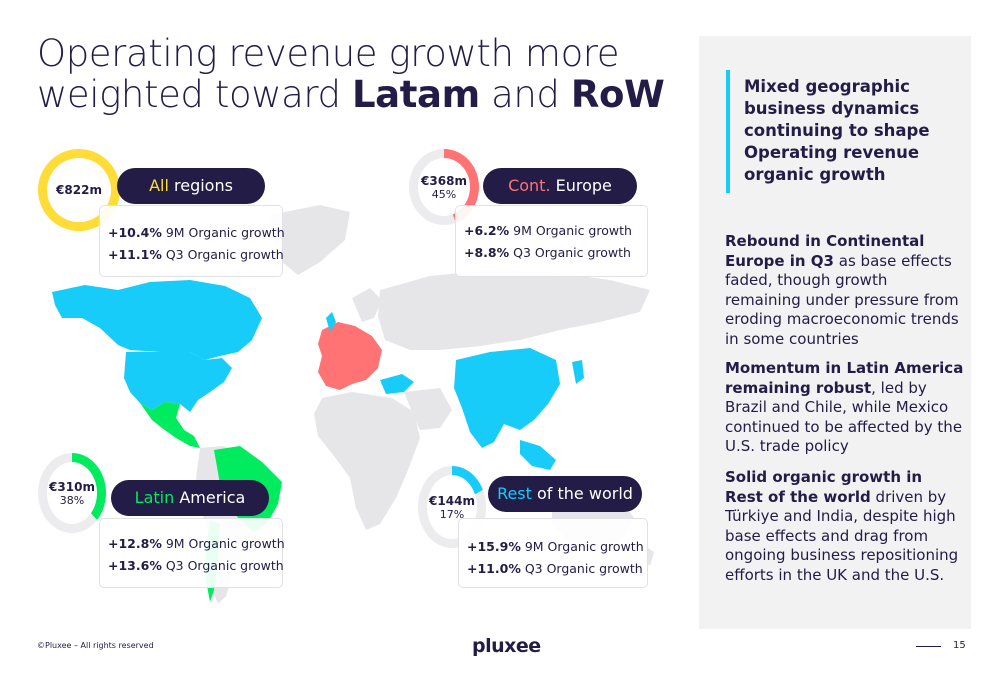 This screenshot has width=1000, height=685. What do you see at coordinates (452, 500) in the screenshot?
I see `rest-of-world-amount: €144m` at bounding box center [452, 500].